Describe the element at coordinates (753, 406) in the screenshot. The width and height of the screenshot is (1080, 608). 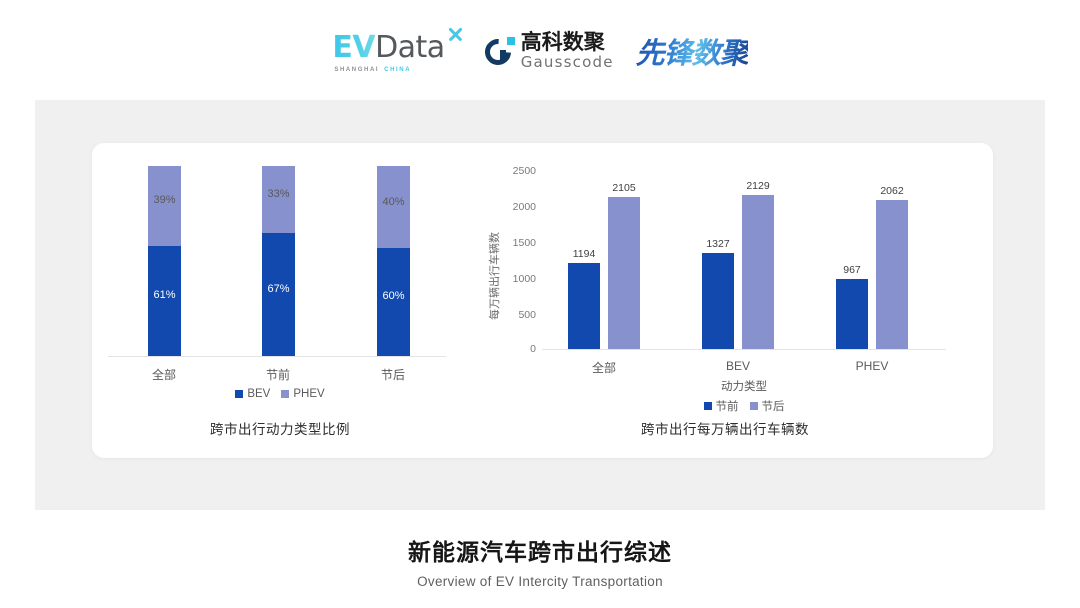
I see `legend-swatch-jiehou` at that location.